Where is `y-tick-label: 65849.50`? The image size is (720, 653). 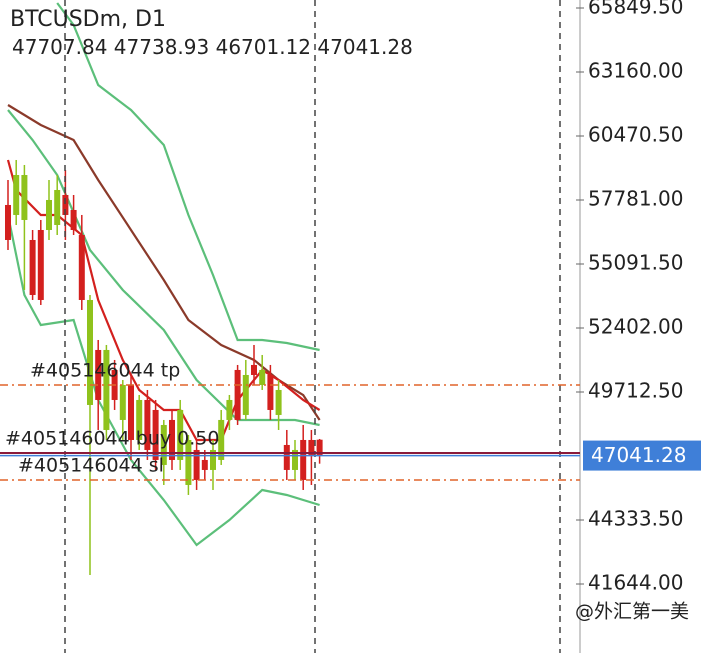 y-tick-label: 65849.50 is located at coordinates (635, 9).